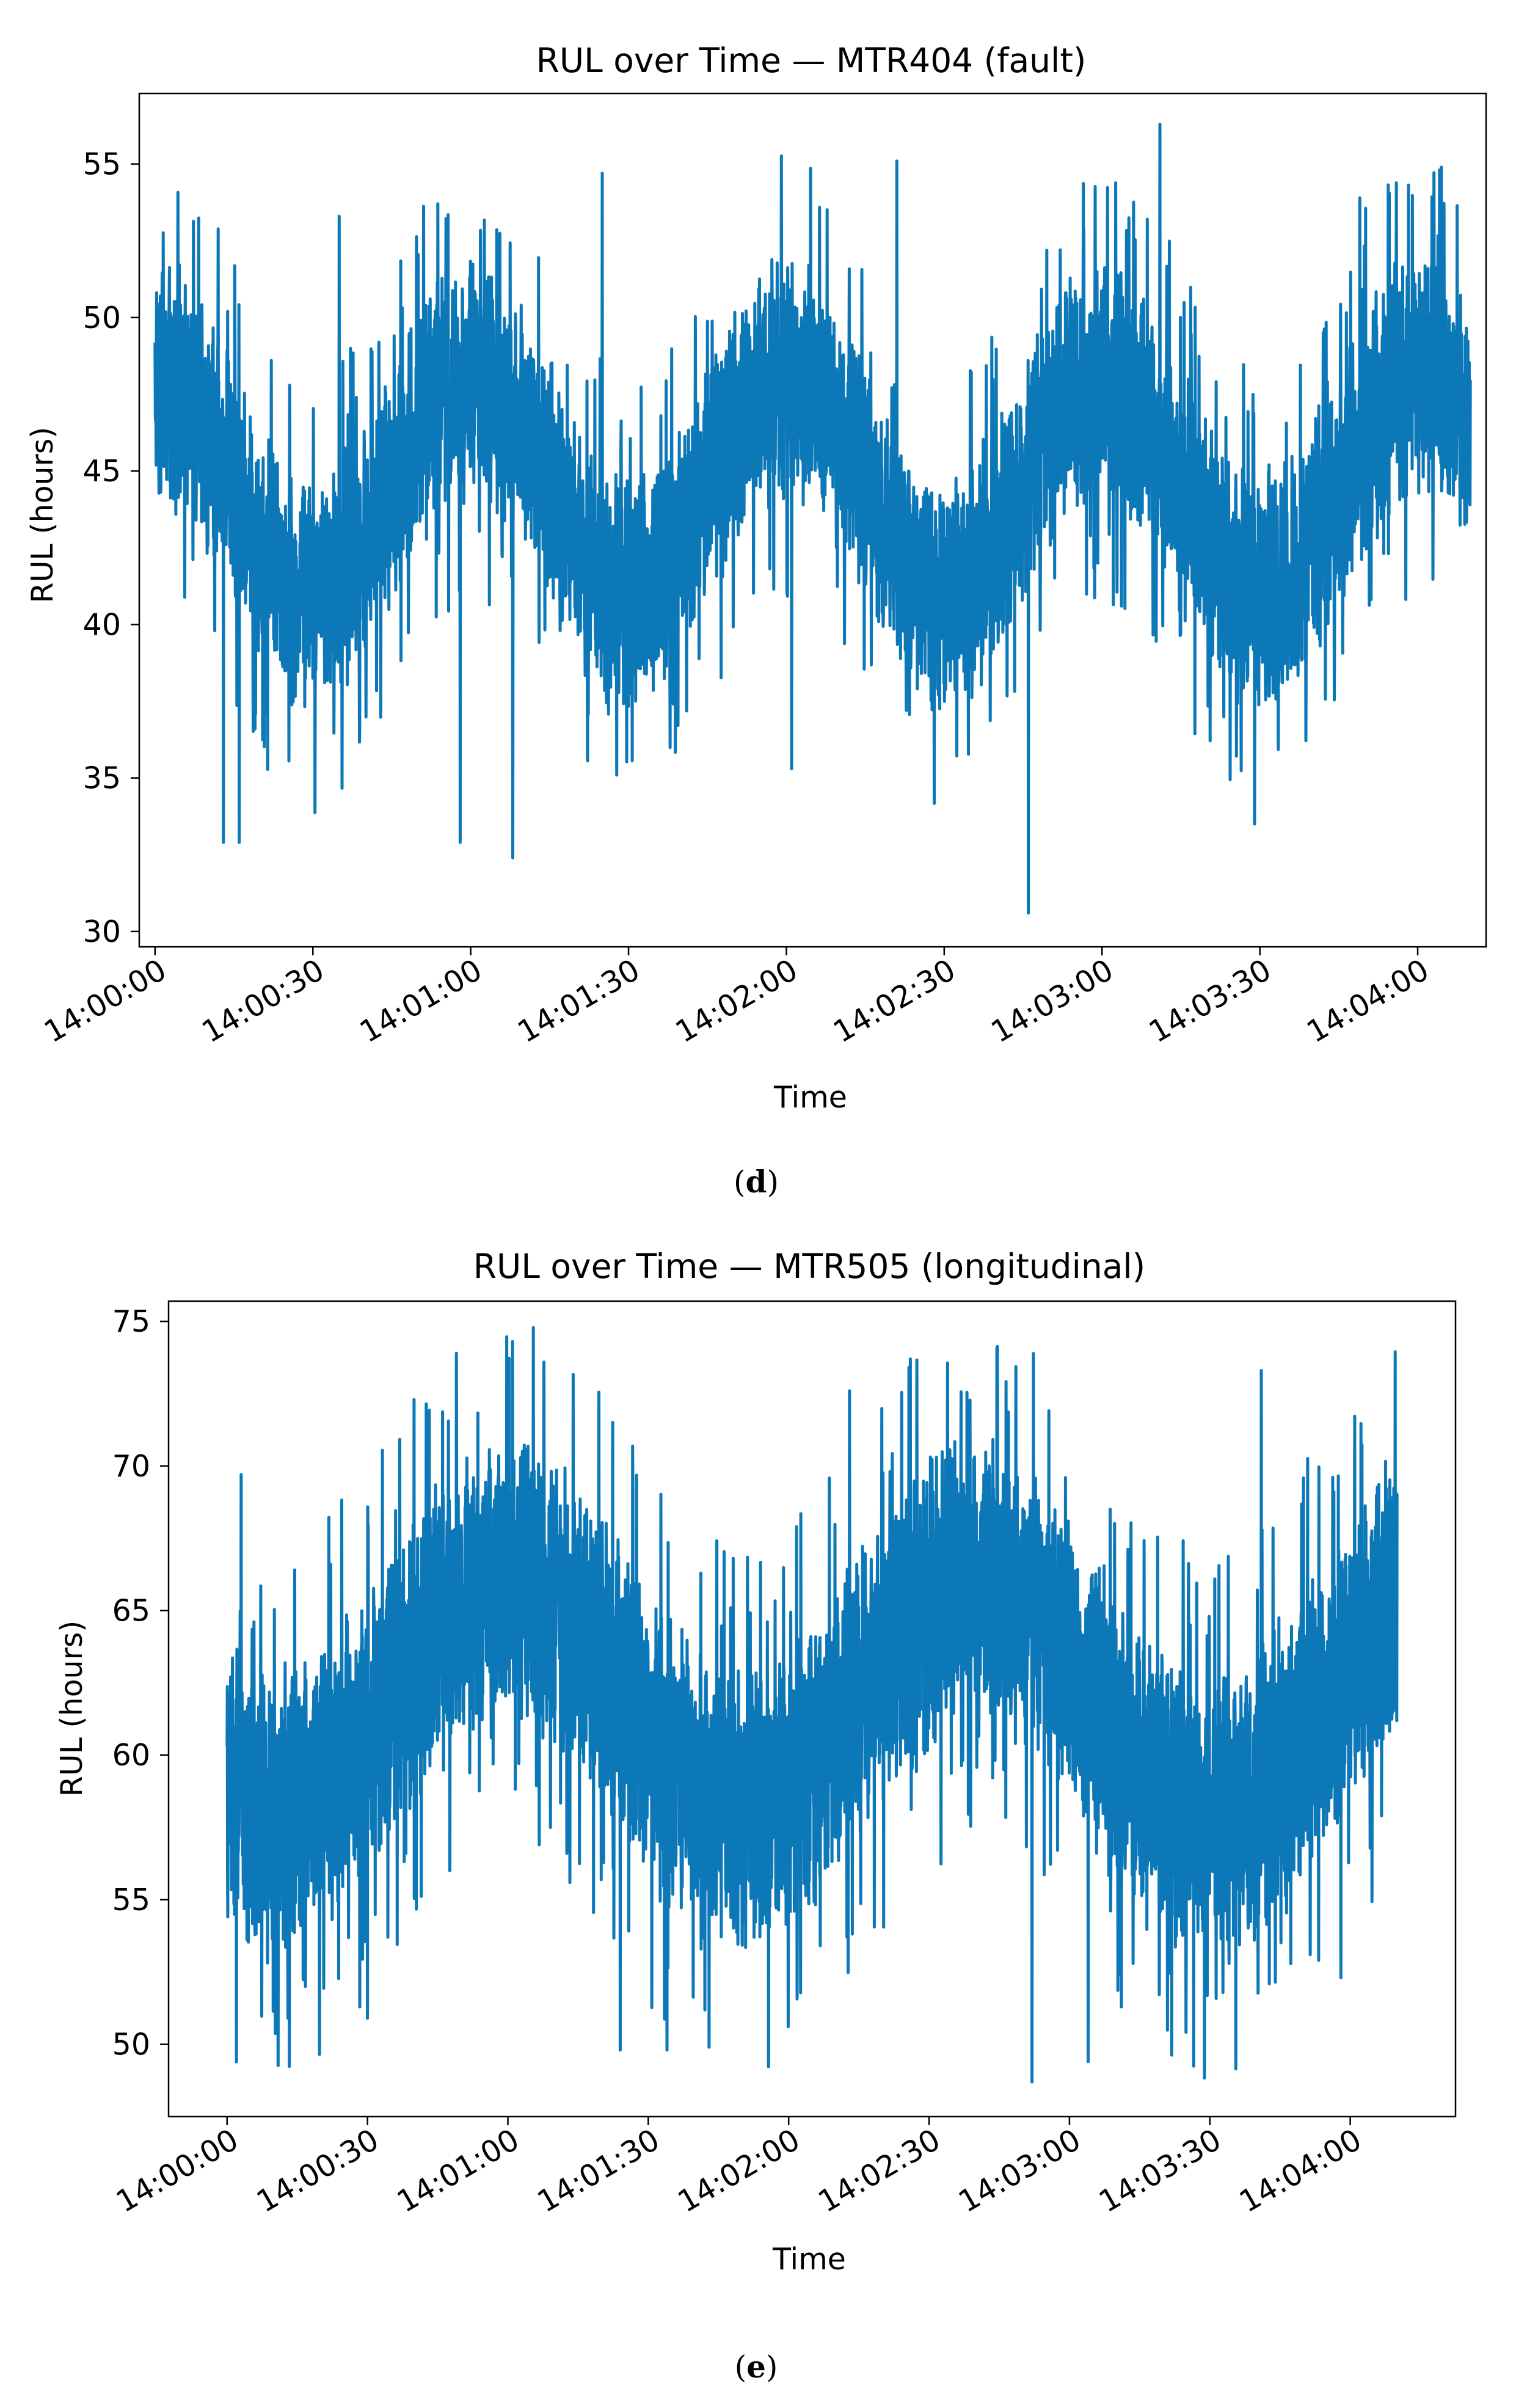 Image resolution: width=1527 pixels, height=2408 pixels. I want to click on subfigure-label-d: (d), so click(756, 1182).